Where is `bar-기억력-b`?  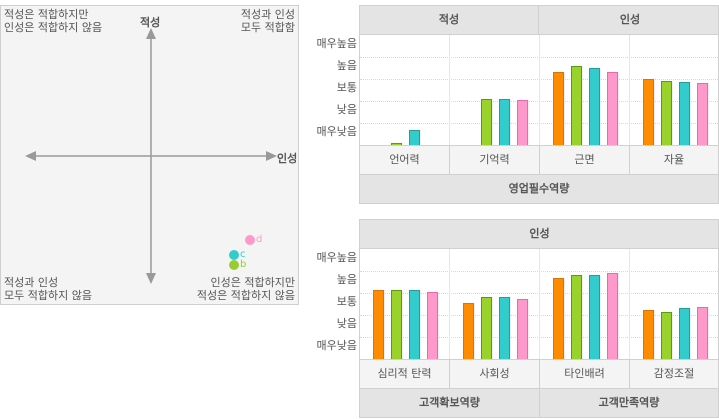
bar-기억력-b is located at coordinates (486, 121).